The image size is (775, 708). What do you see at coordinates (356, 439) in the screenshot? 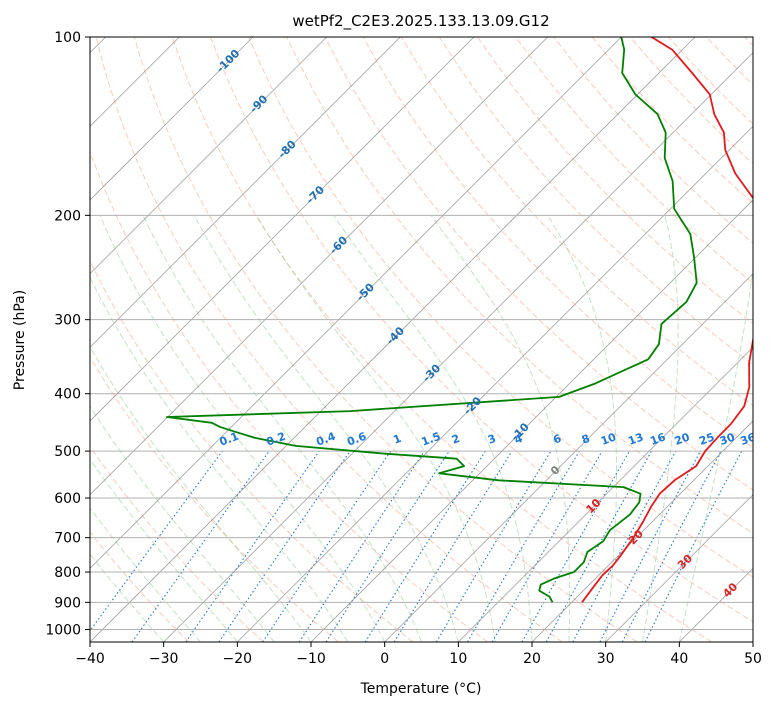
I see `mixing-ratio-label: 0.6` at bounding box center [356, 439].